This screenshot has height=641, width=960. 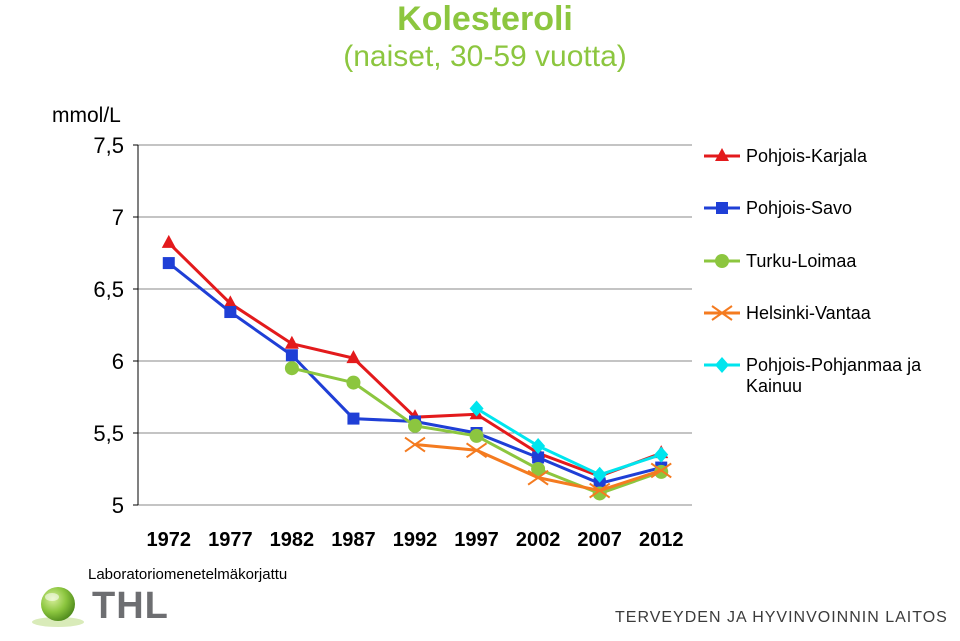 I want to click on chart-title: Kolesteroli (naiset, 30-59 vuotta), so click(x=485, y=38).